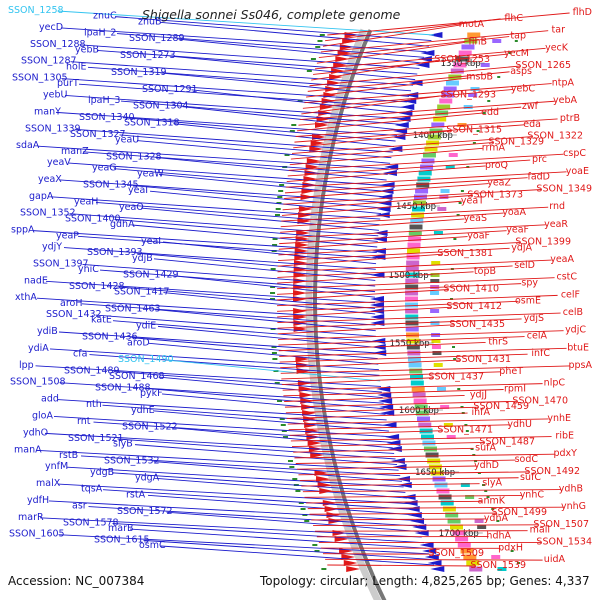  Describe the element at coordinates (485, 447) in the screenshot. I see `reverse-gene-label: sufA` at that location.